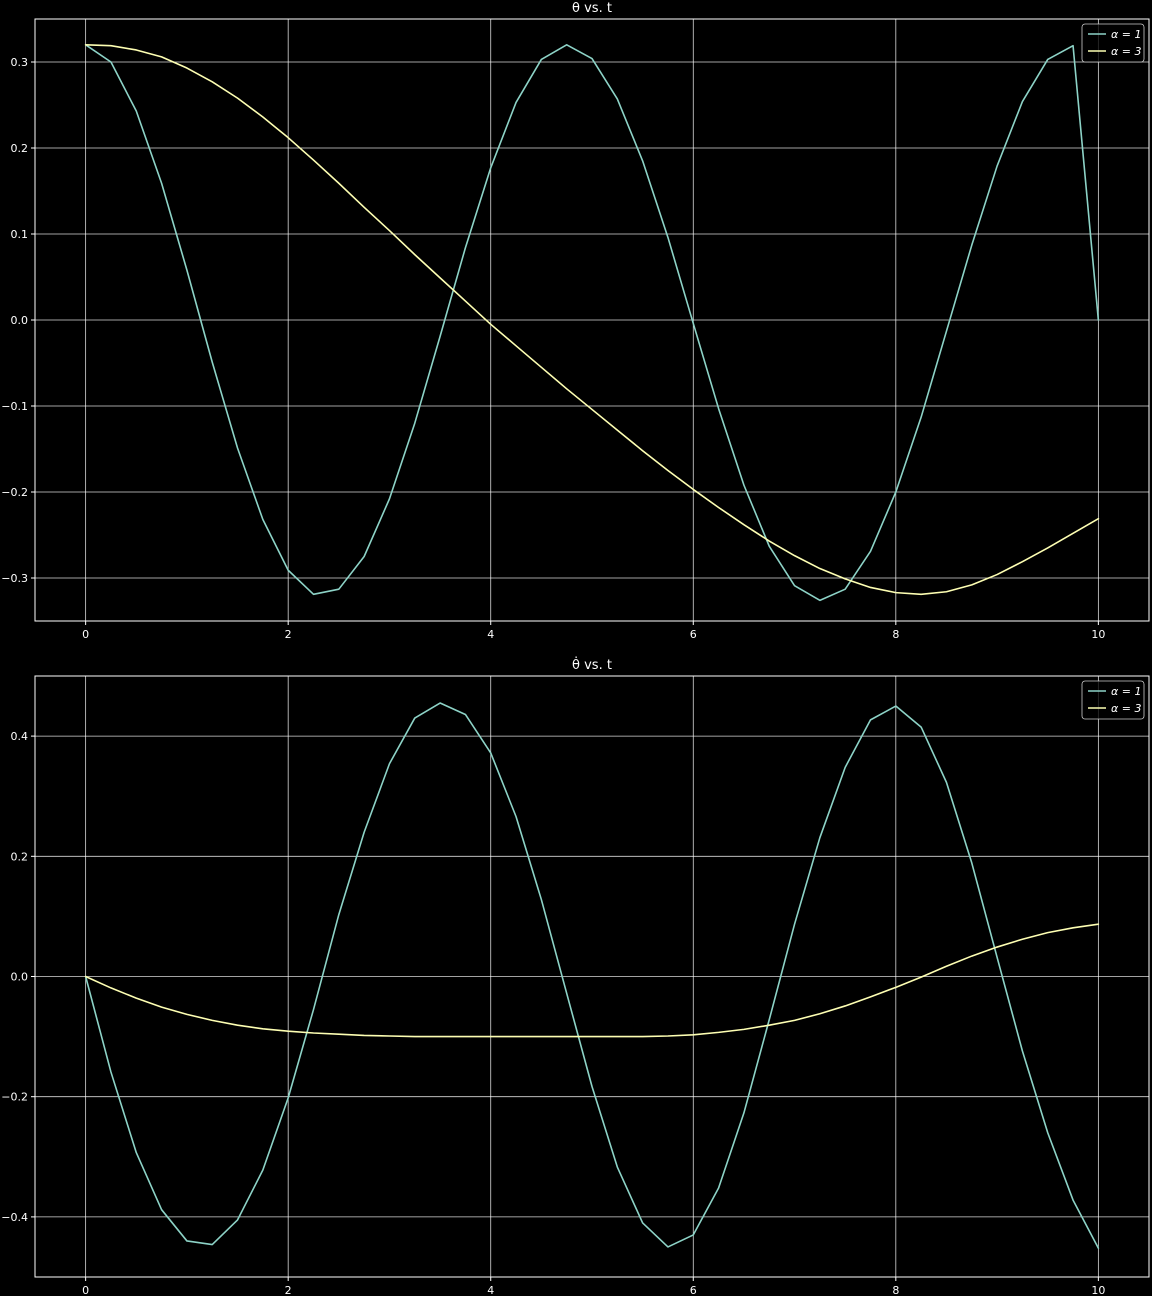 The image size is (1152, 1296). I want to click on y-tick-label: 0.3, so click(20, 62).